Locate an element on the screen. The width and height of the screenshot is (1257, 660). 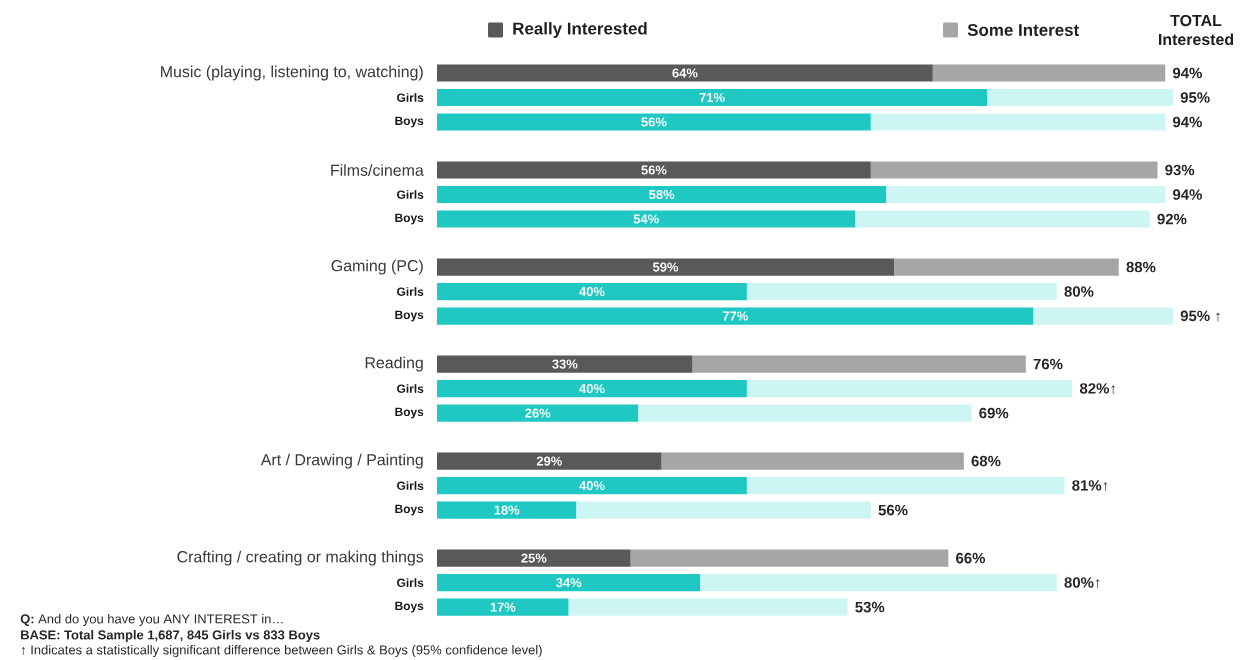
total-label: 88% is located at coordinates (1141, 267).